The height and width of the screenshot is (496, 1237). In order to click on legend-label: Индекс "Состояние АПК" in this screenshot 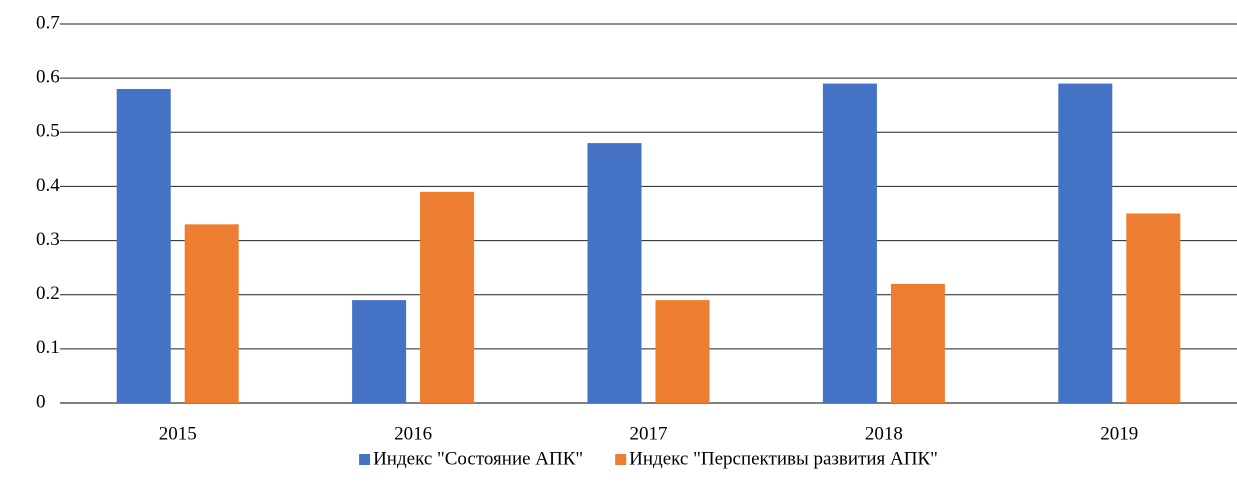, I will do `click(478, 458)`.